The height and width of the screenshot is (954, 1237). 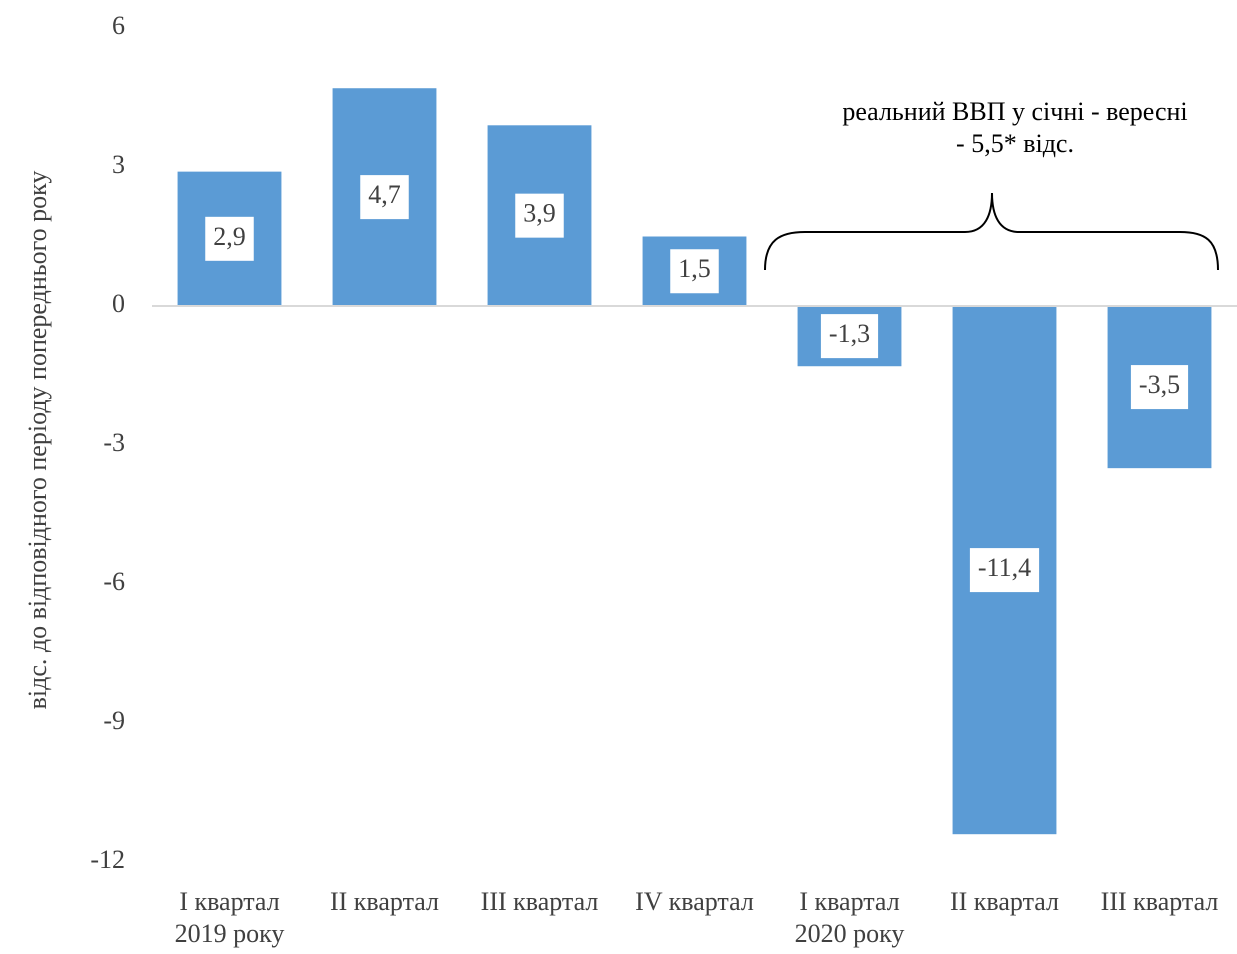 I want to click on data-label: 1,5, so click(x=694, y=268).